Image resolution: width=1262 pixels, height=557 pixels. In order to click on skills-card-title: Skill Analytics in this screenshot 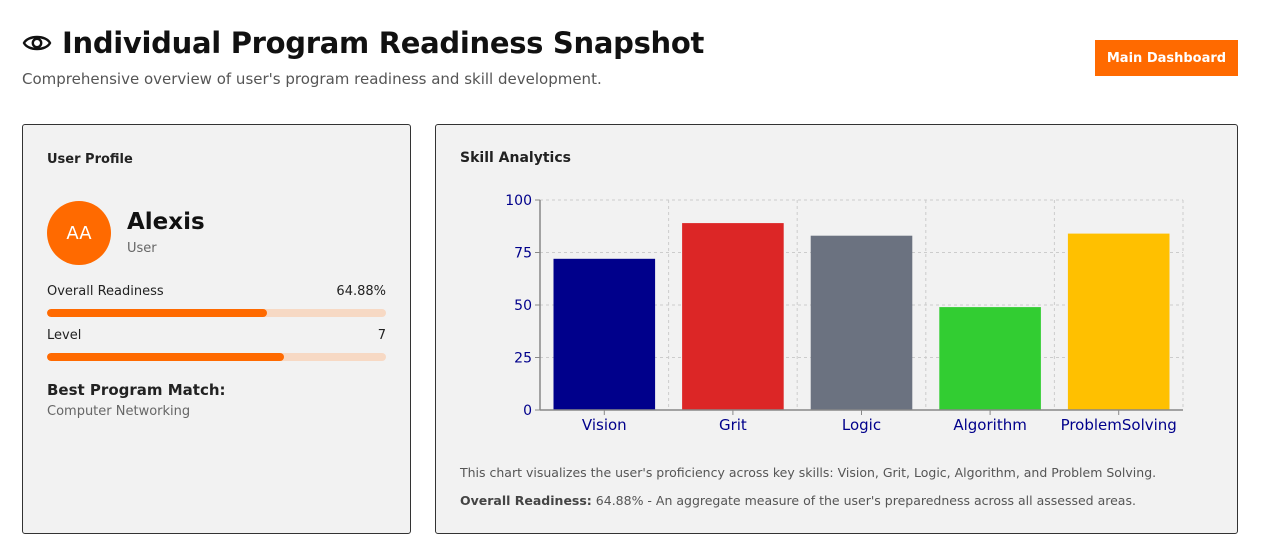, I will do `click(515, 158)`.